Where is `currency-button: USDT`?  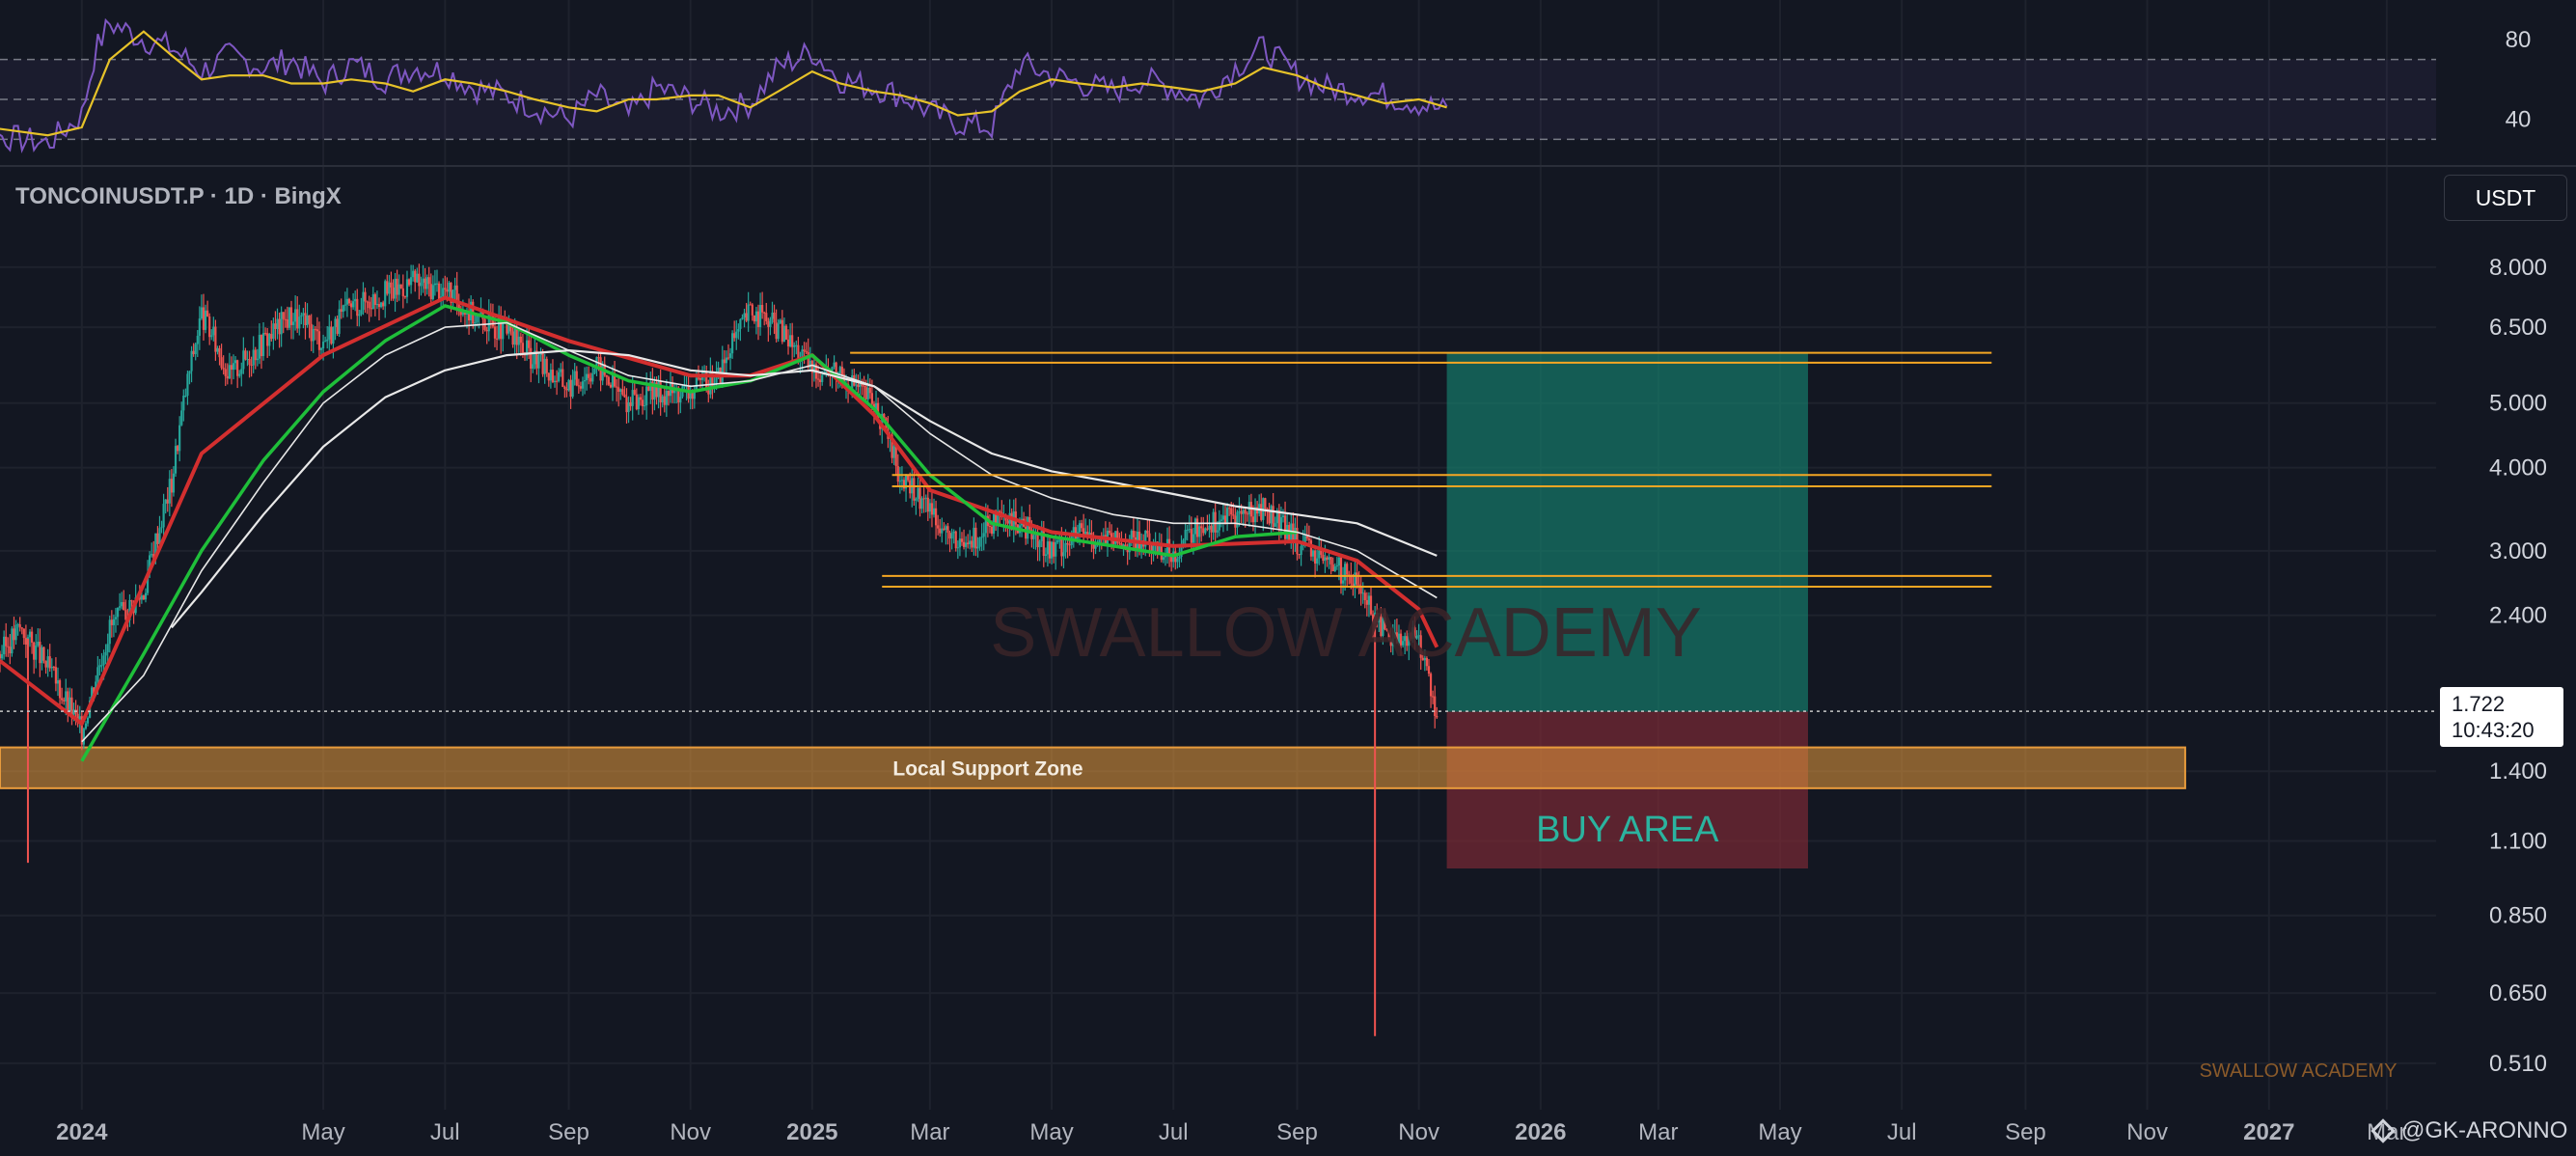
currency-button: USDT is located at coordinates (2506, 198).